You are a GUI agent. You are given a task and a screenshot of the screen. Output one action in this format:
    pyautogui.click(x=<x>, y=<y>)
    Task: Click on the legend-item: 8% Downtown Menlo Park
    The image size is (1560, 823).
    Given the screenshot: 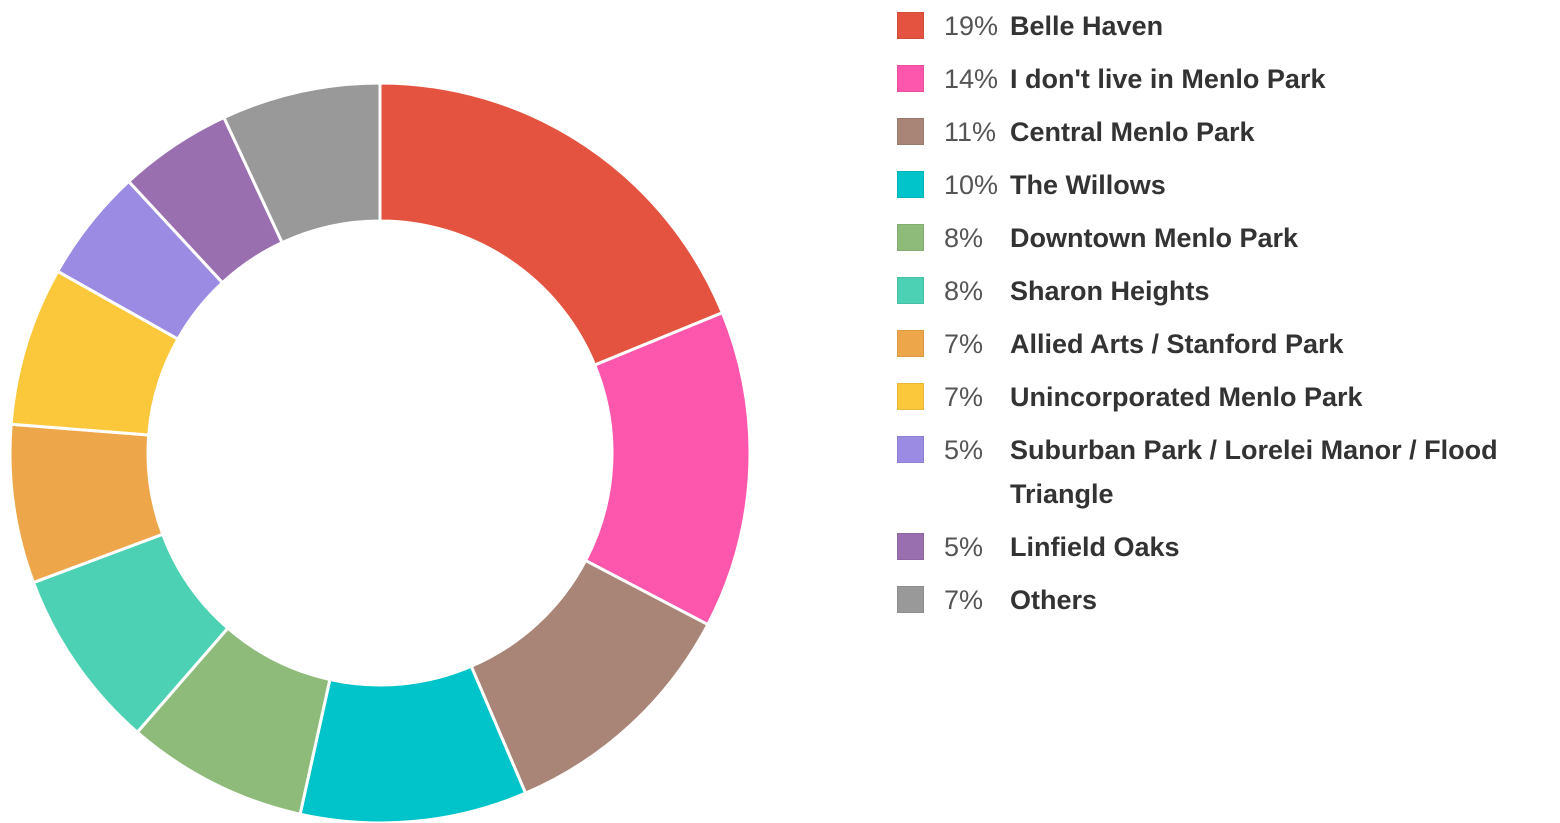 What is the action you would take?
    pyautogui.click(x=1227, y=240)
    